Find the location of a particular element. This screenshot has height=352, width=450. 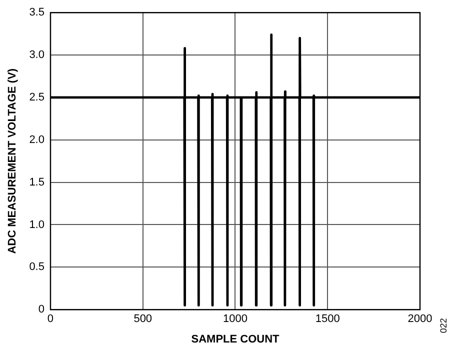

text: 022 is located at coordinates (443, 326).